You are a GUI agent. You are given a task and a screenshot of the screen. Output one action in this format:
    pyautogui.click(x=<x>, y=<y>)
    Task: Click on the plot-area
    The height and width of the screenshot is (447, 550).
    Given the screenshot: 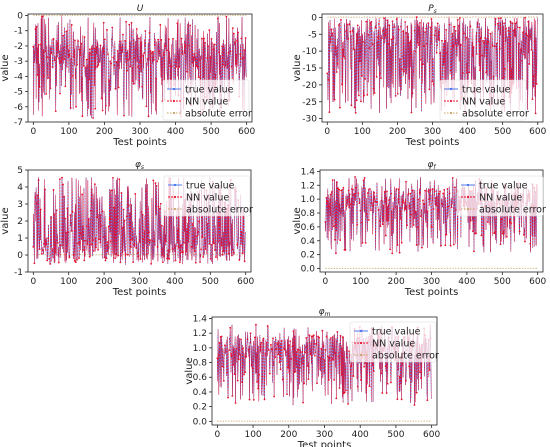 What is the action you would take?
    pyautogui.click(x=139, y=66)
    